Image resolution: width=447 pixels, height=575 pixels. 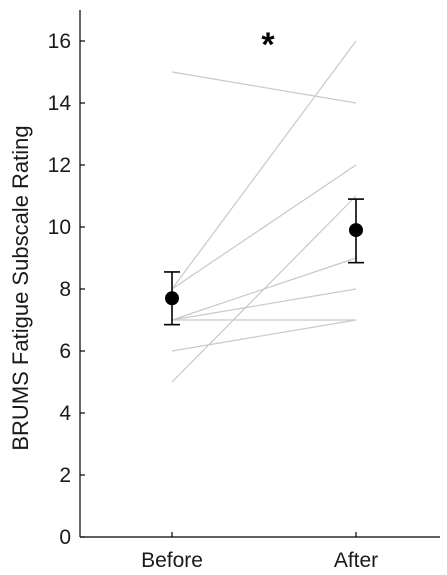 I want to click on summary-series, so click(x=264, y=262).